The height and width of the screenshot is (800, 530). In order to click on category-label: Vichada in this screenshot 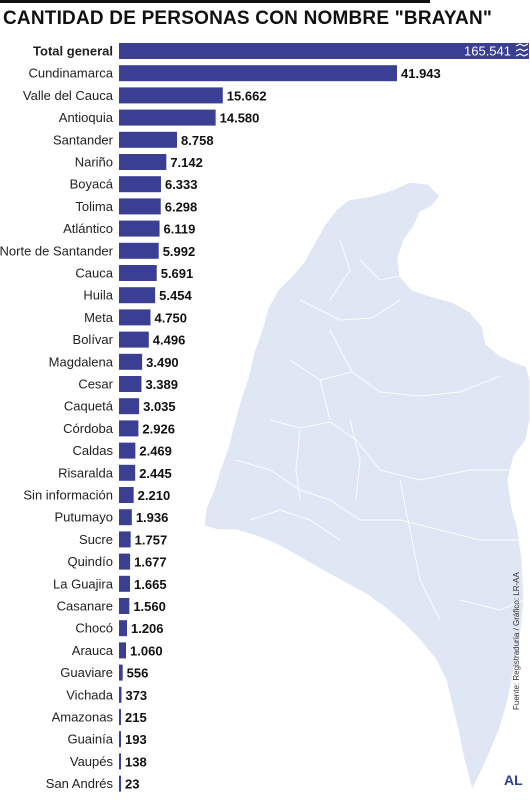, I will do `click(90, 694)`.